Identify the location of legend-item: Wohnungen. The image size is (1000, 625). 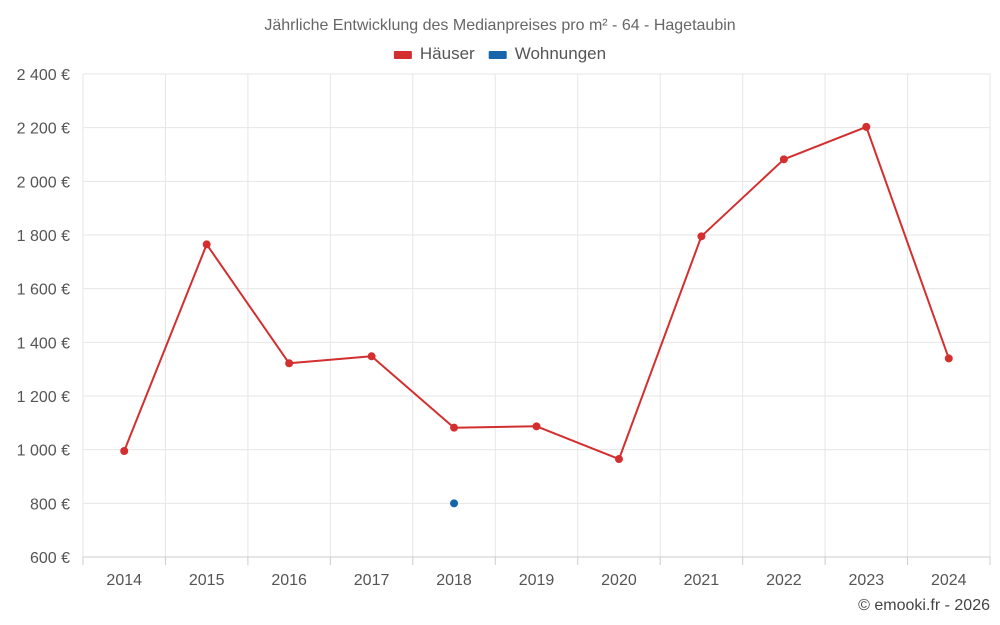
(547, 53).